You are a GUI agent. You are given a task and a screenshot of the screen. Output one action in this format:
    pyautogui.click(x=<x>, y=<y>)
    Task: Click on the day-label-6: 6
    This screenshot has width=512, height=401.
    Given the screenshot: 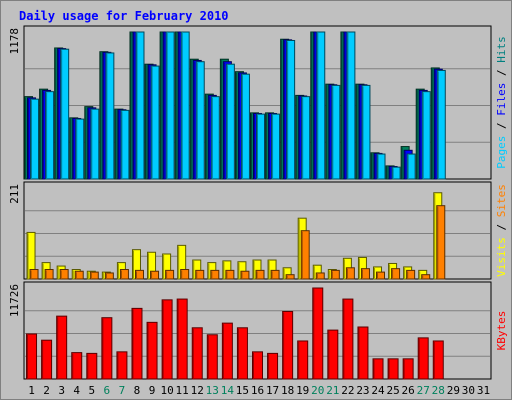 What is the action you would take?
    pyautogui.click(x=107, y=390)
    